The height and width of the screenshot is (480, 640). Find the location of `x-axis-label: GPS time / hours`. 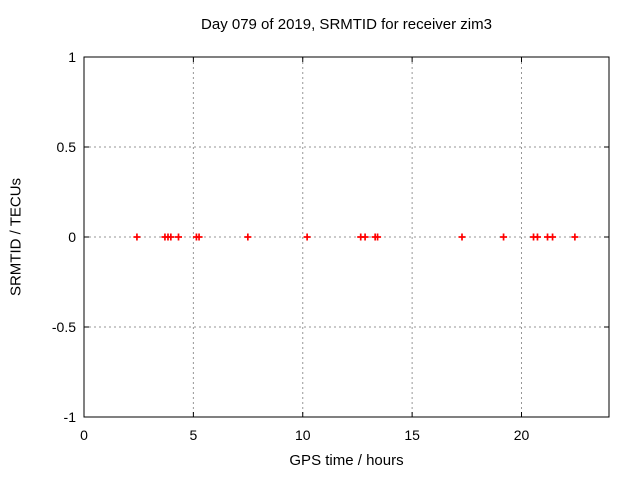

x-axis-label: GPS time / hours is located at coordinates (346, 460).